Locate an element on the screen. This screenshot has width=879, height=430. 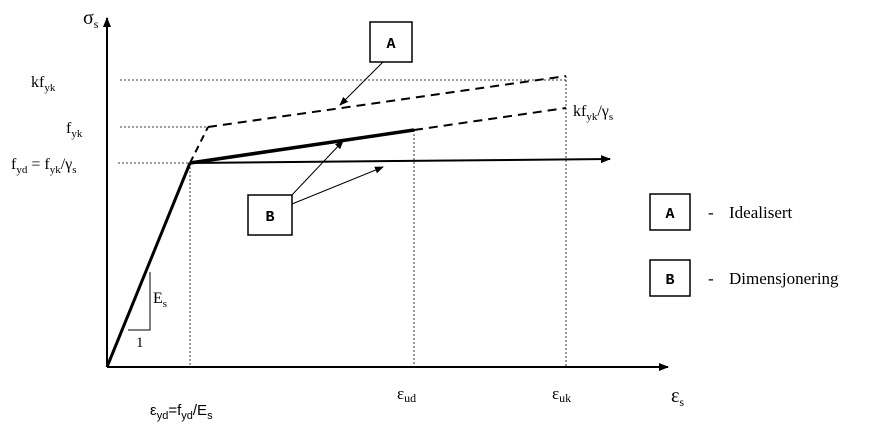
legend-b-label: Dimensjonering is located at coordinates (784, 278).